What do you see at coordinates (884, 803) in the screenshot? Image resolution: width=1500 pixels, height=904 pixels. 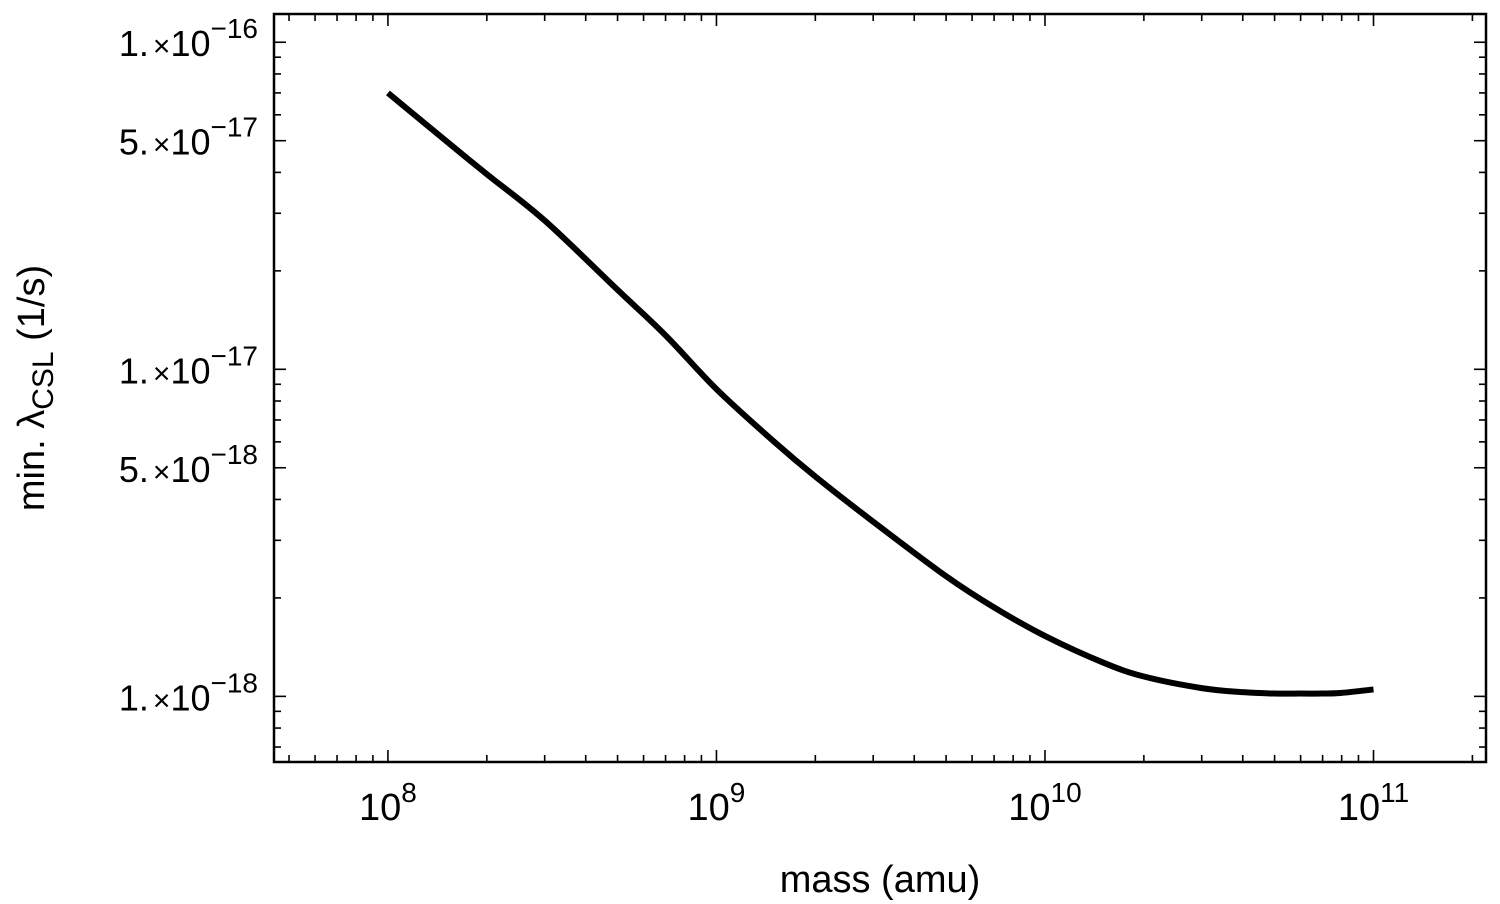 I see `x-tick-labels: 10⁸ 10⁹ 10¹⁰ 10¹¹` at bounding box center [884, 803].